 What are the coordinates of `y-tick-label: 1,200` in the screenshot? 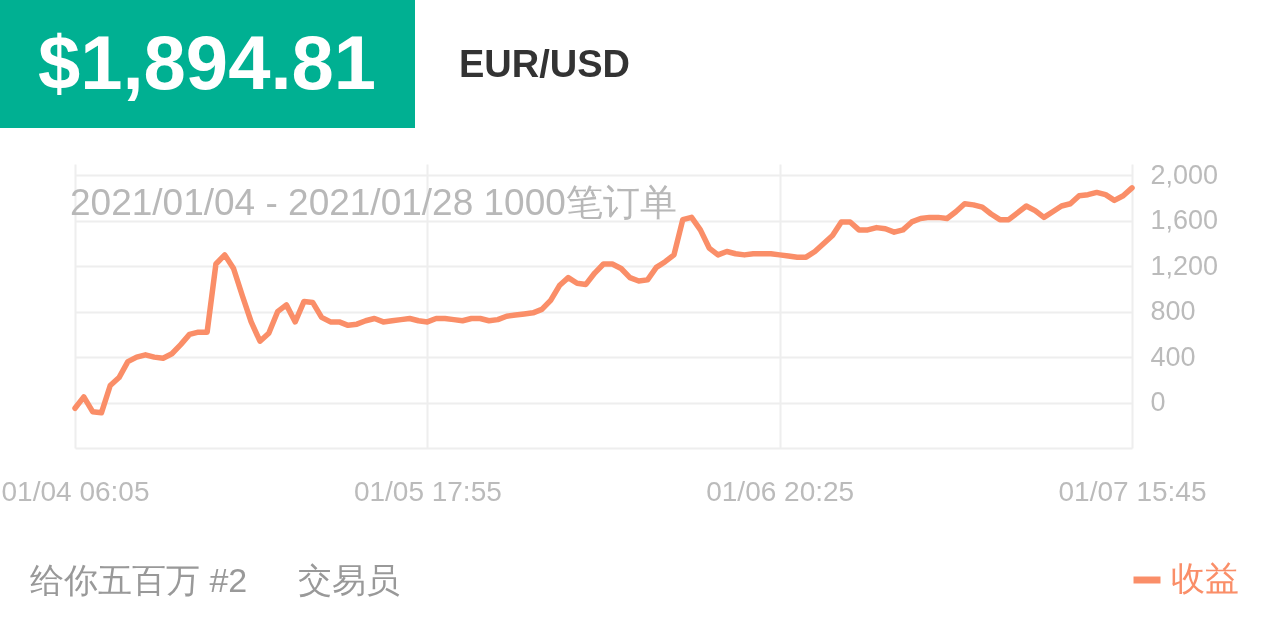 It's located at (1184, 265).